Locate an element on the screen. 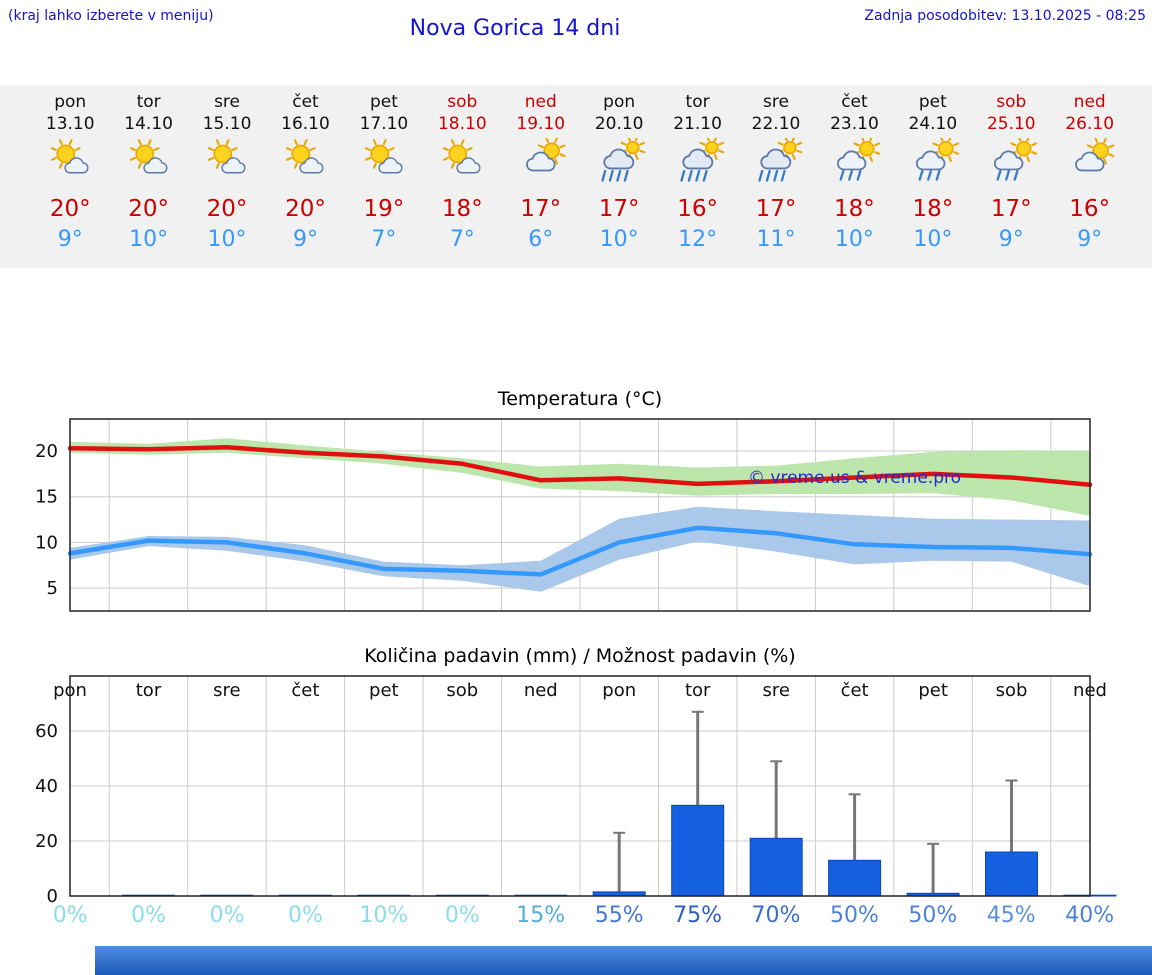  forecast-day: tor 14.10 20° 10° is located at coordinates (148, 176).